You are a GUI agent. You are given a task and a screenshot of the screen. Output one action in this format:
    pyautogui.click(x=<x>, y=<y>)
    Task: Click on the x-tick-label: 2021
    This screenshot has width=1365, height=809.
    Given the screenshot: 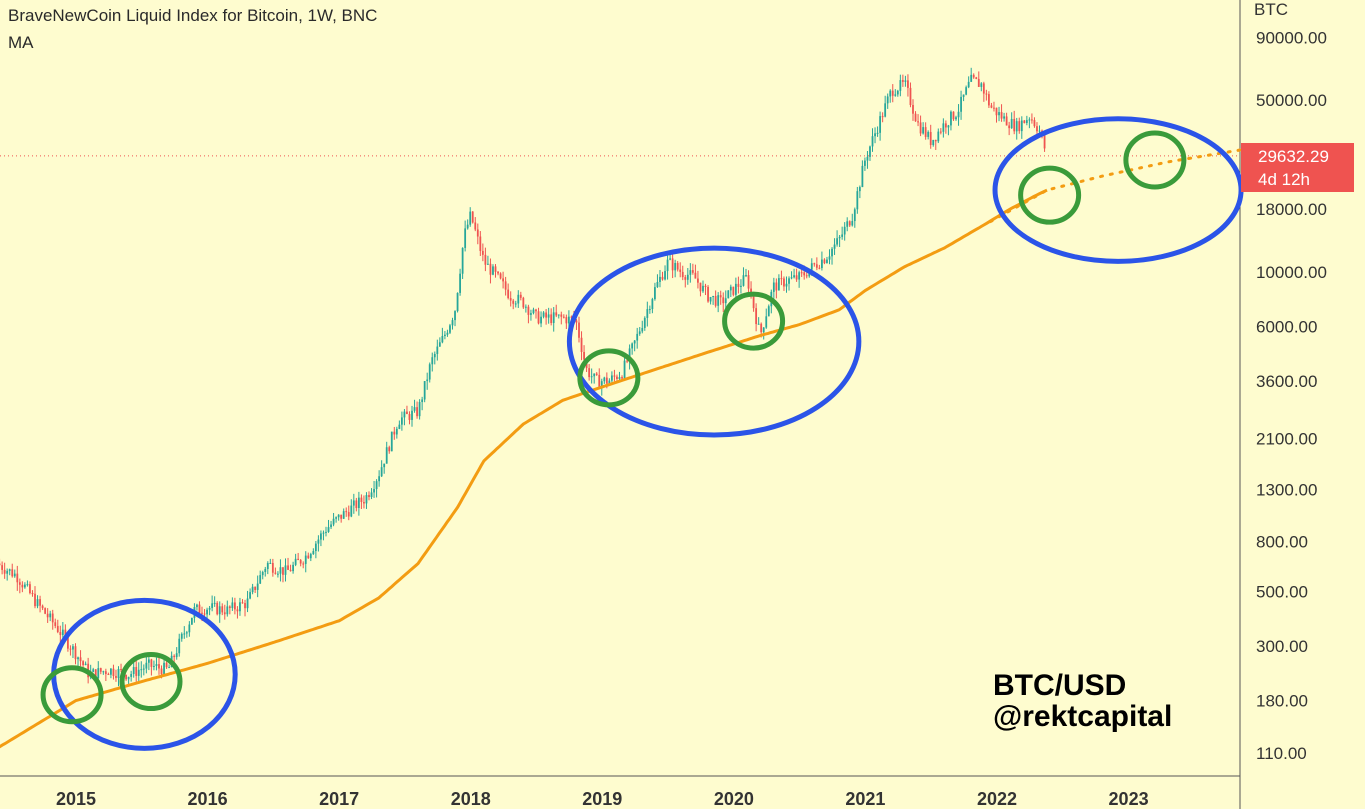 What is the action you would take?
    pyautogui.click(x=865, y=799)
    